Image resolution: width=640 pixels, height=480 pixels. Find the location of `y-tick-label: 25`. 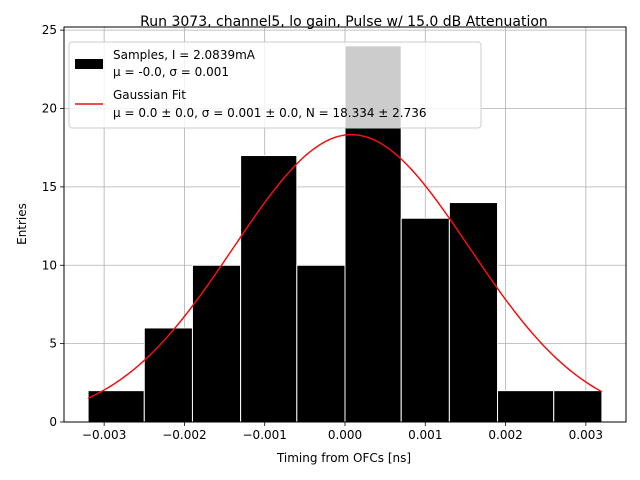

y-tick-label: 25 is located at coordinates (49, 30).